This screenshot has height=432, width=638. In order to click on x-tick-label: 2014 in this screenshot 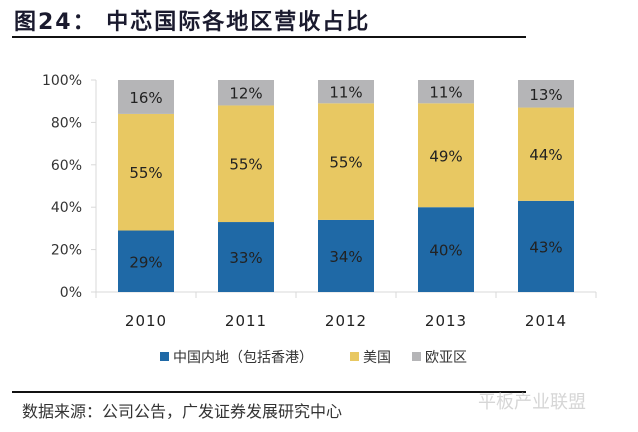, I will do `click(546, 321)`.